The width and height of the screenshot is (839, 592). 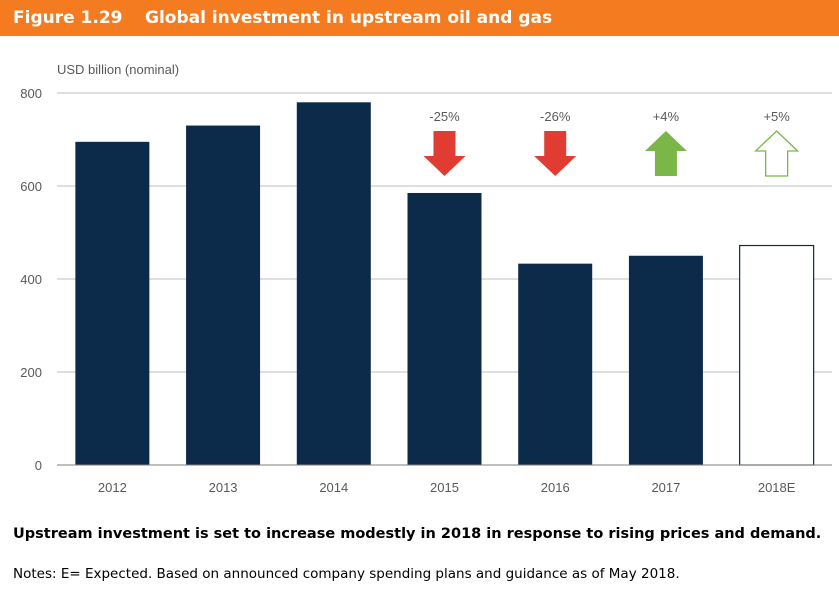 What do you see at coordinates (665, 487) in the screenshot?
I see `x-tick-label: 2017` at bounding box center [665, 487].